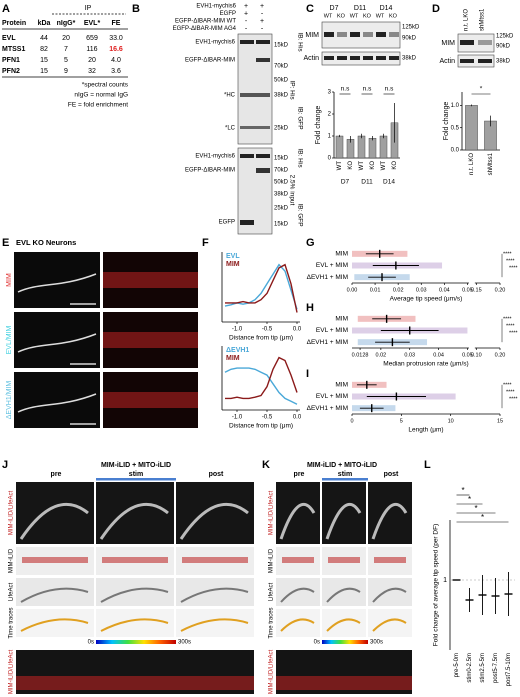 This screenshot has width=520, height=697. I want to click on day-label: D11, so click(360, 8).